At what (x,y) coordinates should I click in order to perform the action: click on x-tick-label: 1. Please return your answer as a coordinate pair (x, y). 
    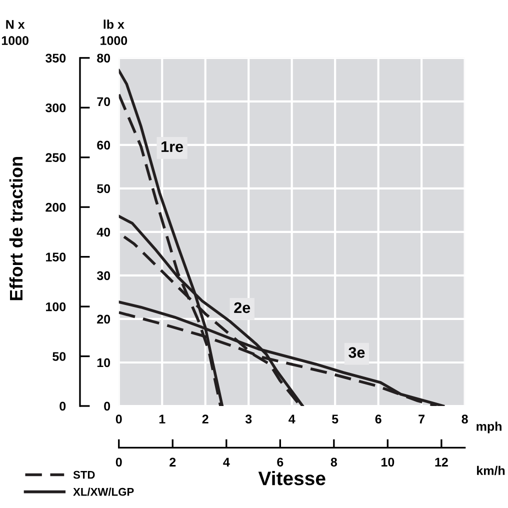
    Looking at the image, I should click on (162, 419).